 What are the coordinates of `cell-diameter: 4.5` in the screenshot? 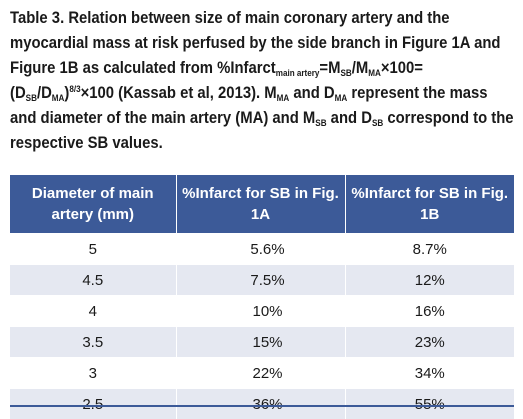 It's located at (93, 280).